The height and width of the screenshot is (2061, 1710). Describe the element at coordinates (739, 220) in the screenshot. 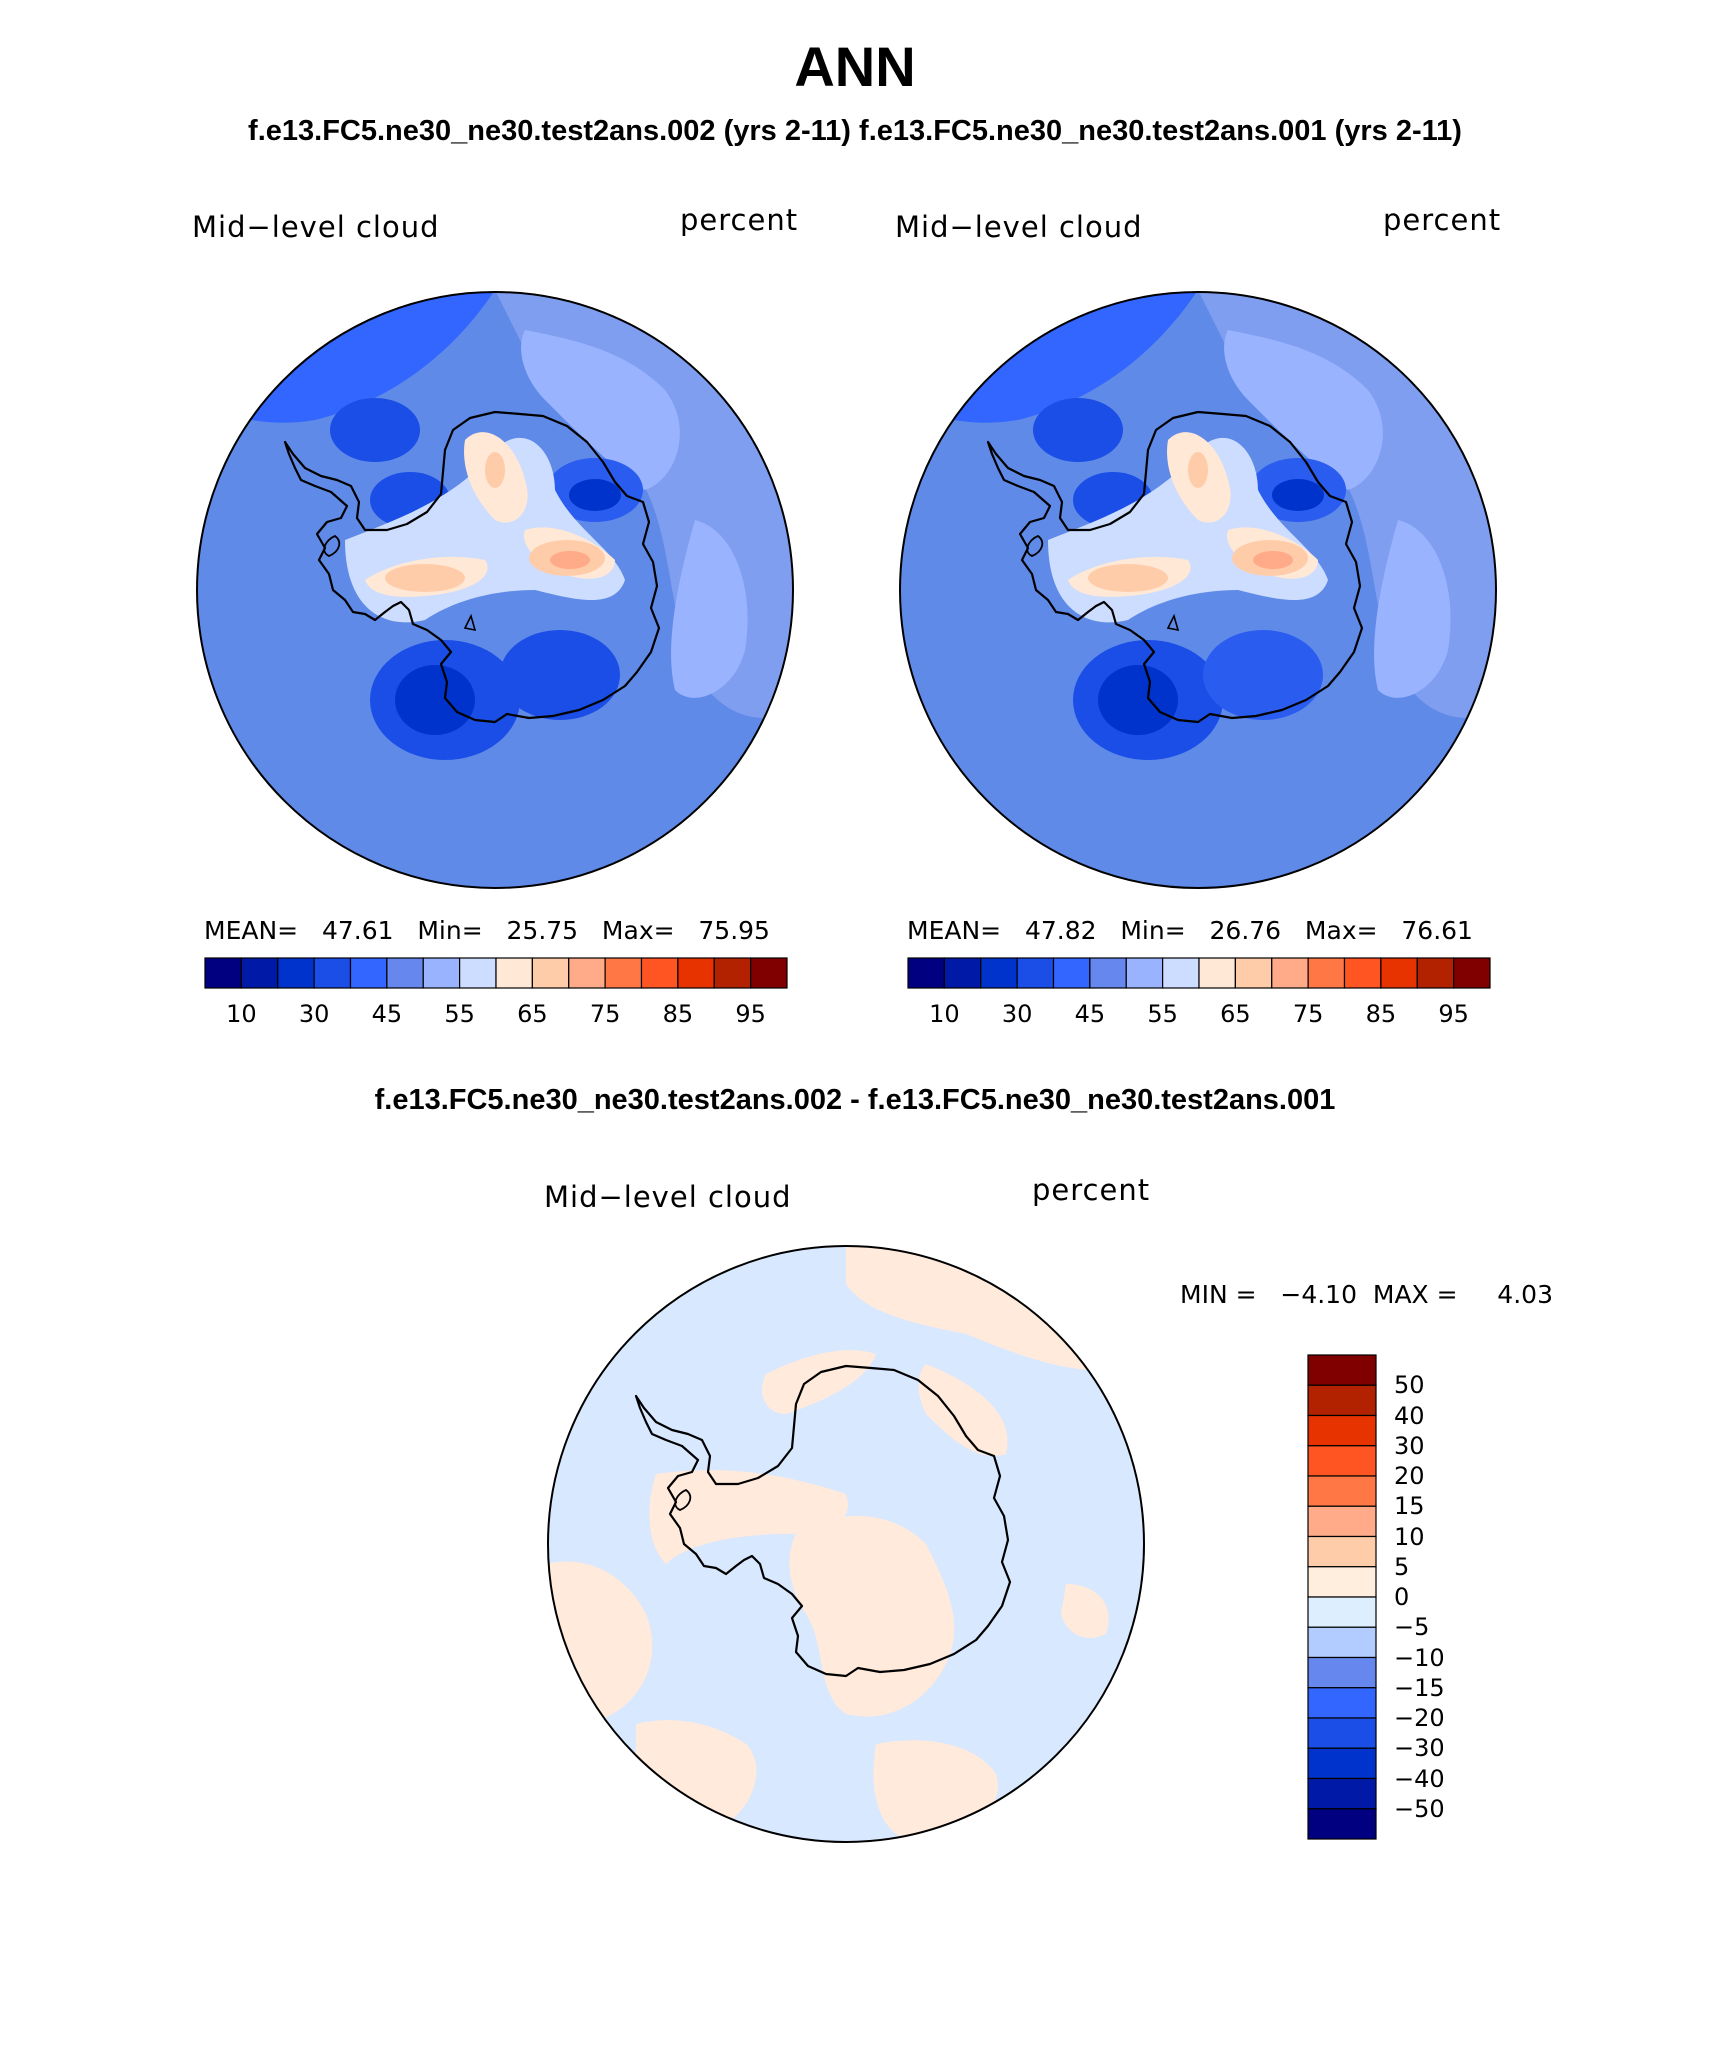

I see `panel1-units-label: percent` at that location.